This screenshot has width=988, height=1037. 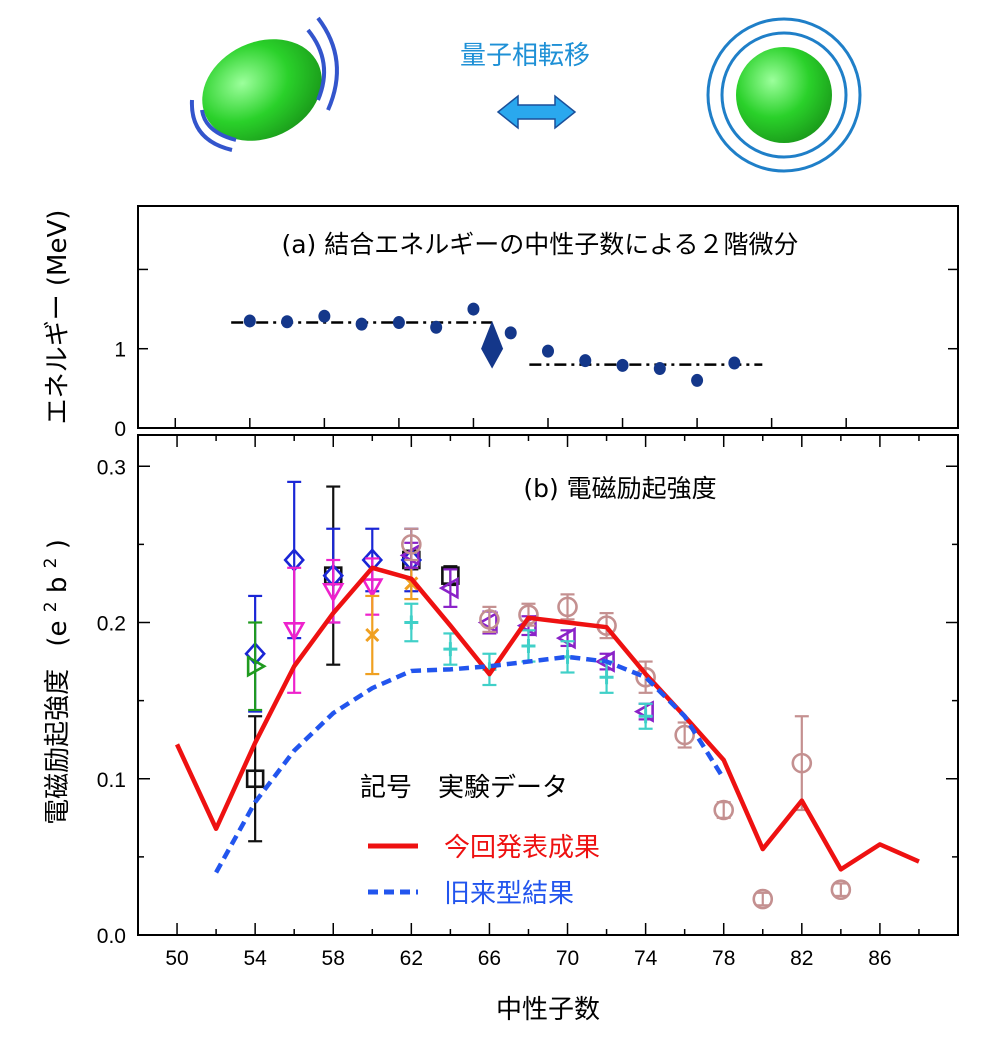 I want to click on vibration-arc-left-outer, so click(x=211, y=125).